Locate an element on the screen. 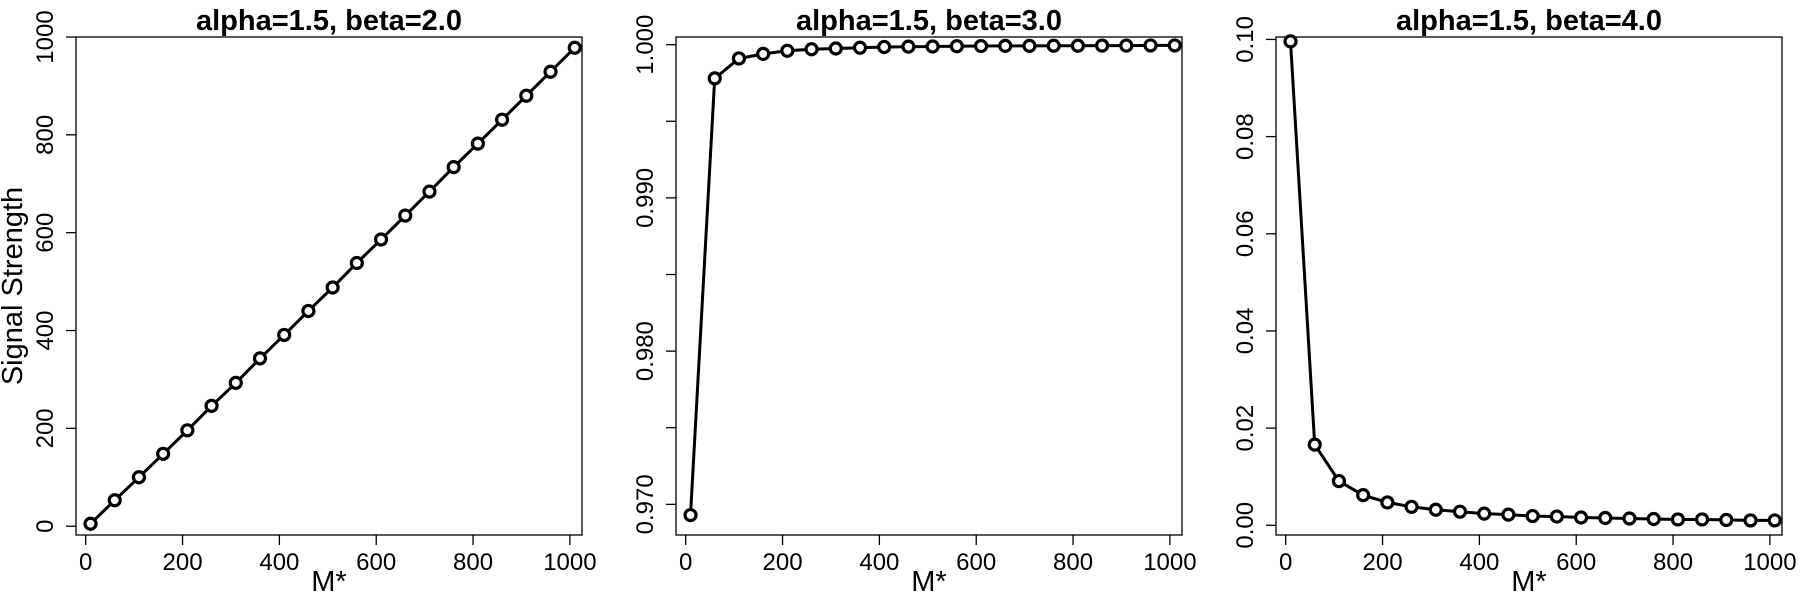  y-tick-label: 0 is located at coordinates (45, 526).